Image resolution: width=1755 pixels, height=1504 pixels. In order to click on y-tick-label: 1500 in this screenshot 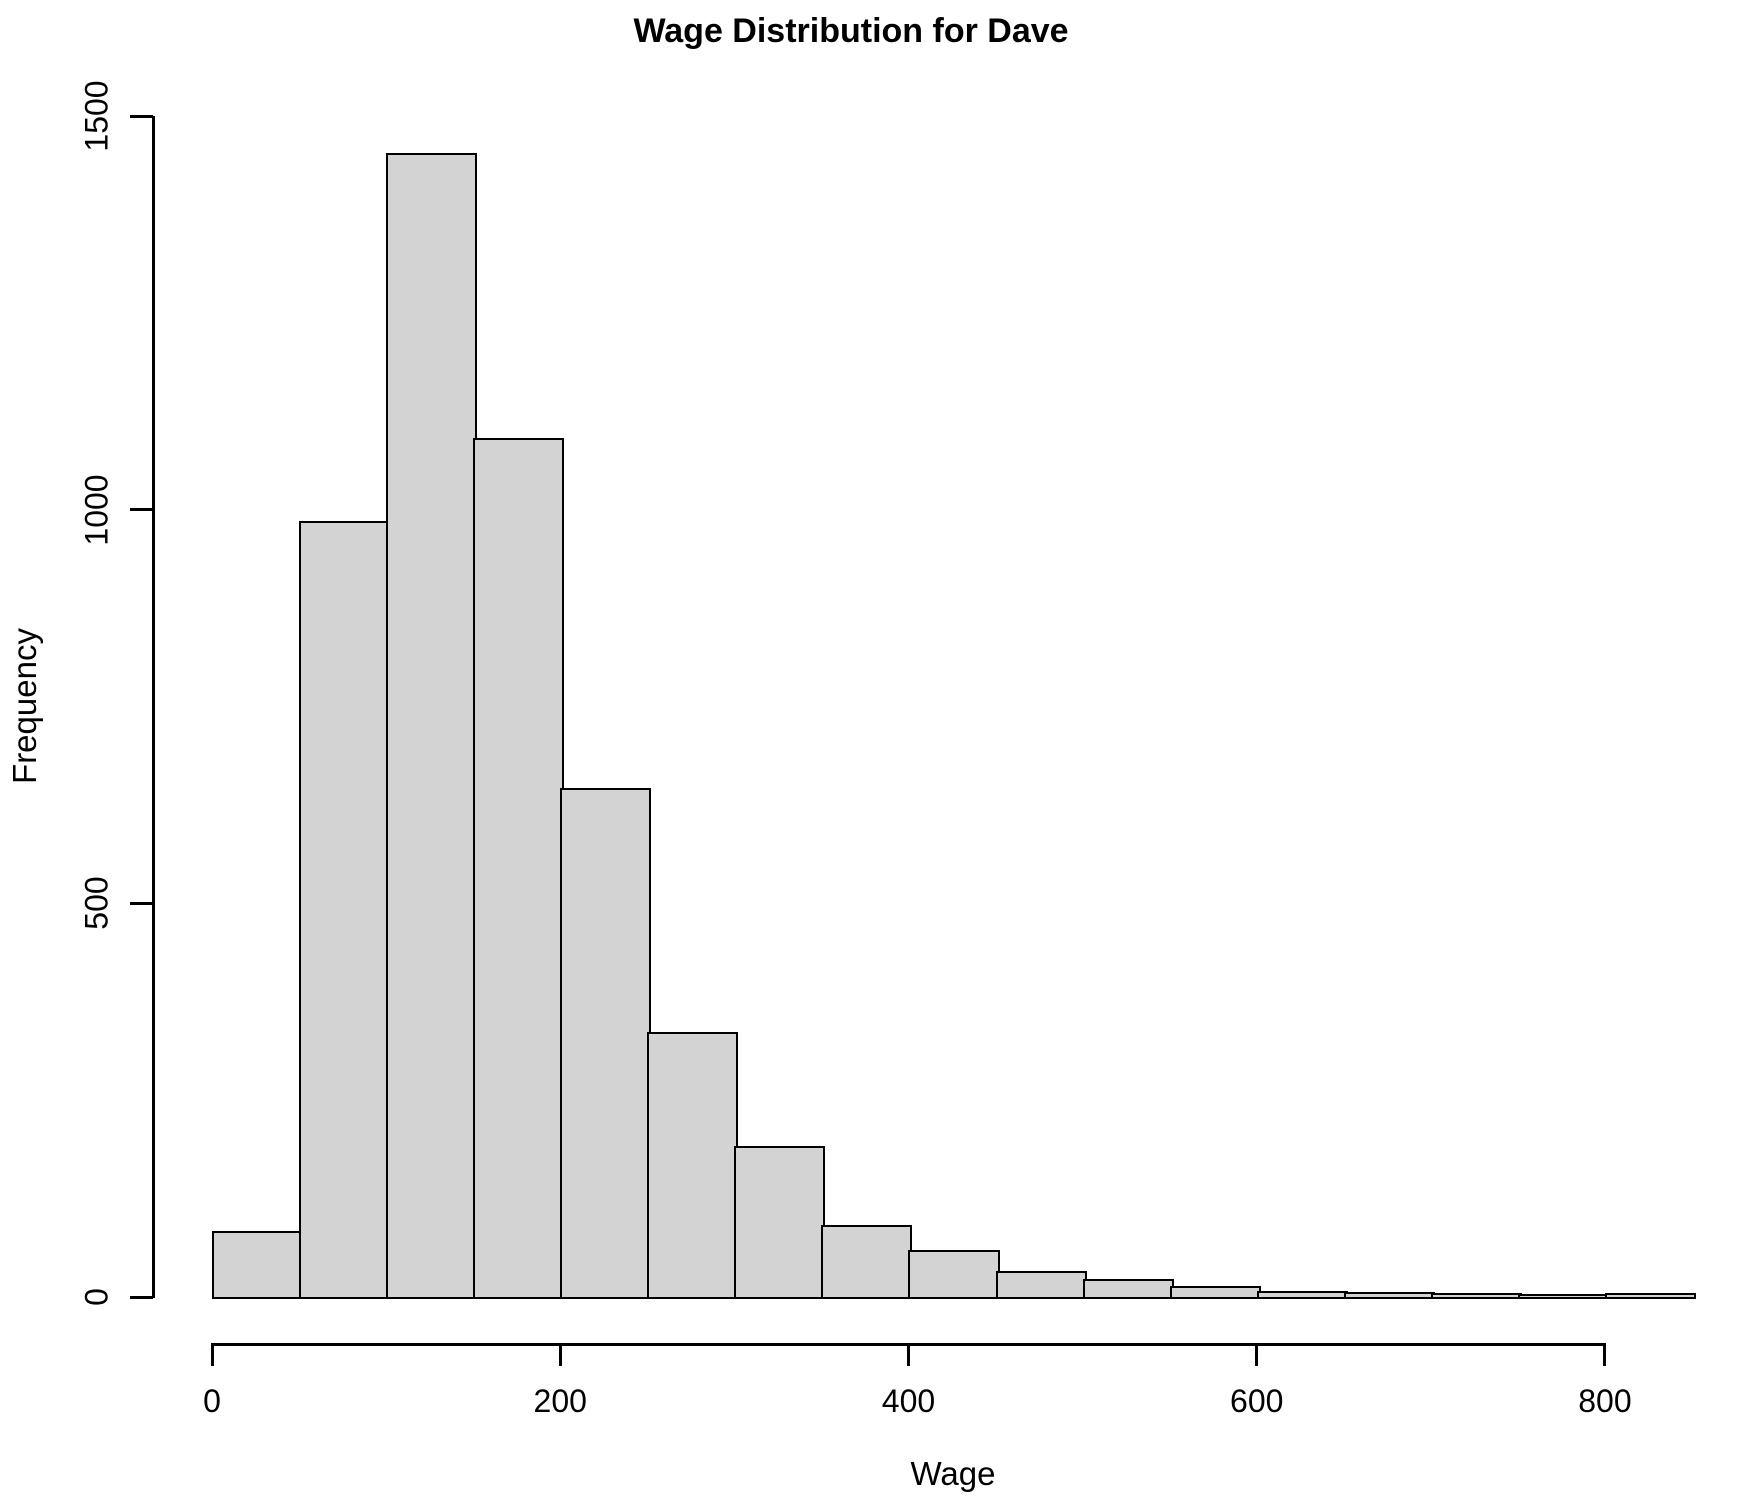, I will do `click(96, 116)`.